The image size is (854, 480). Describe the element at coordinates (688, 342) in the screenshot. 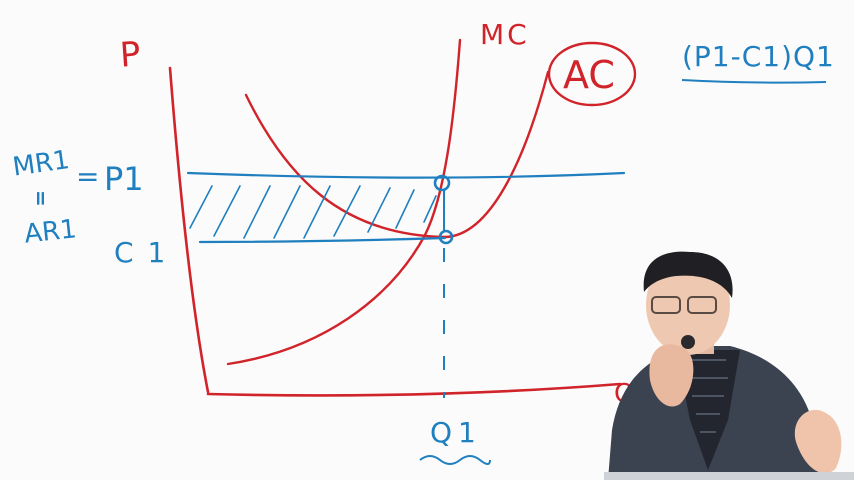

I see `presenter-microphone` at that location.